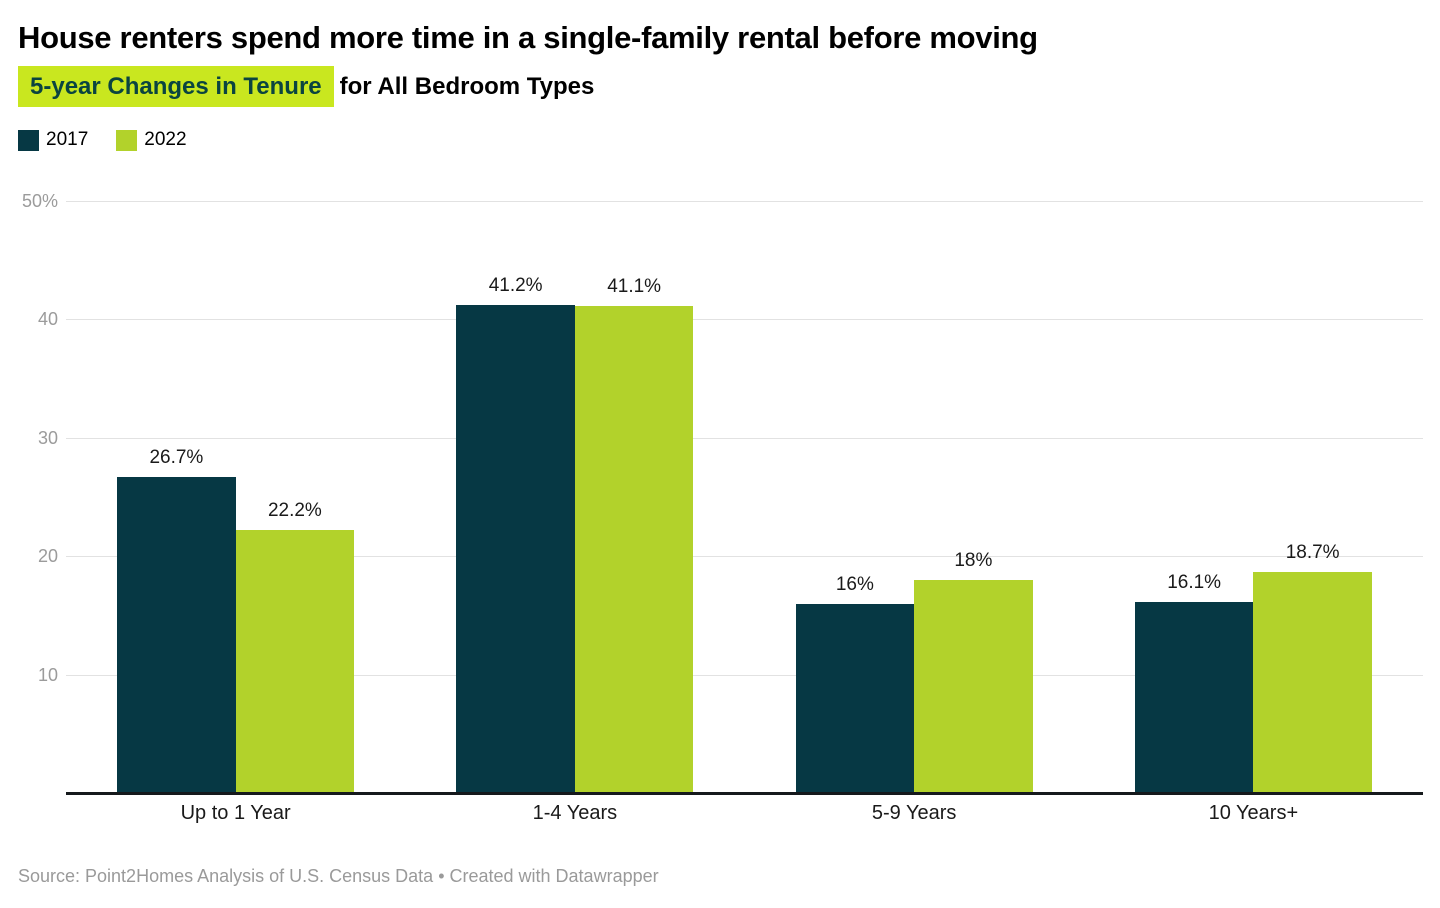 The height and width of the screenshot is (908, 1440). I want to click on bar-2022-5-9-years, so click(973, 686).